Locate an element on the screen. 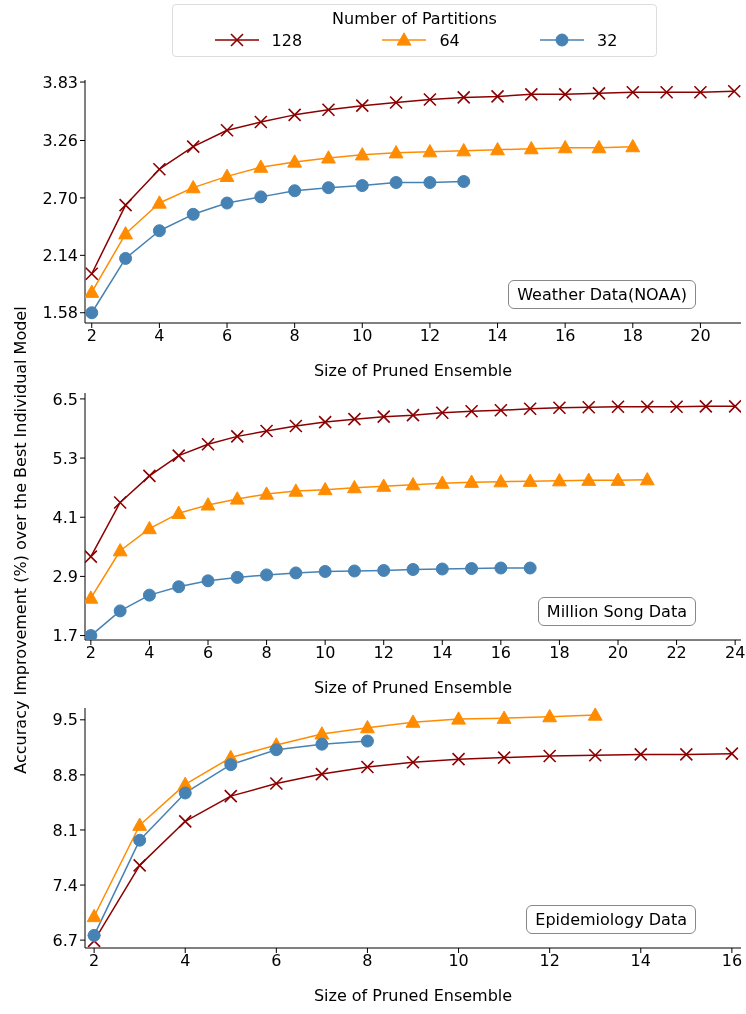 The height and width of the screenshot is (1014, 746). y-tick-label: 3.83 is located at coordinates (60, 82).